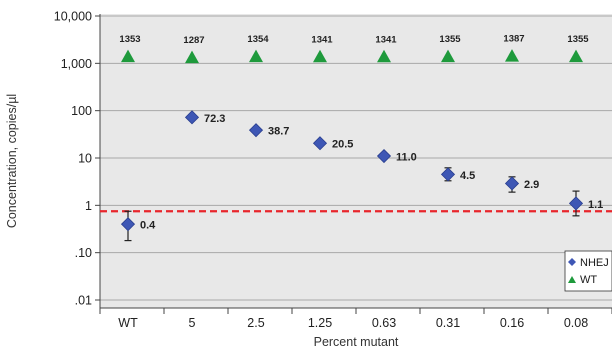  Describe the element at coordinates (88, 206) in the screenshot. I see `y-tick-label: 1` at that location.